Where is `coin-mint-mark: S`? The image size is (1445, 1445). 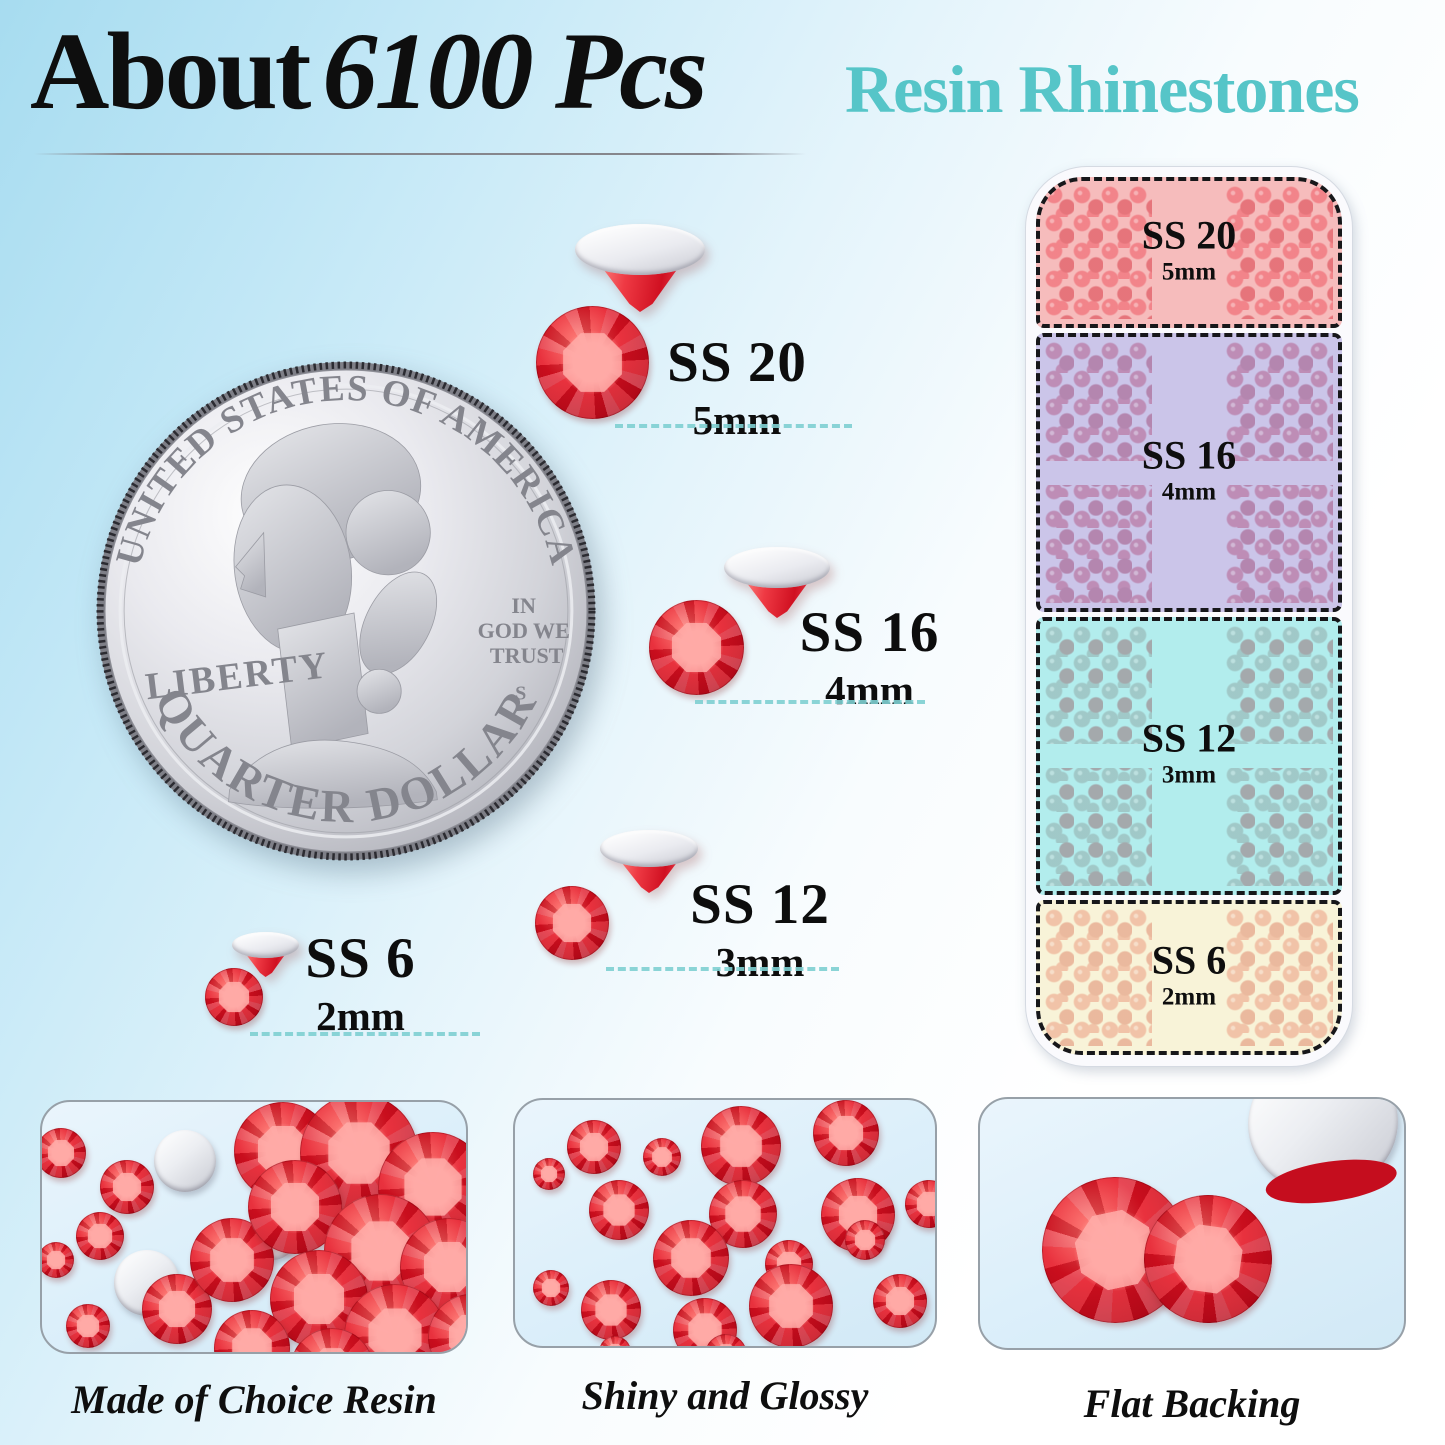 coin-mint-mark: S is located at coordinates (520, 693).